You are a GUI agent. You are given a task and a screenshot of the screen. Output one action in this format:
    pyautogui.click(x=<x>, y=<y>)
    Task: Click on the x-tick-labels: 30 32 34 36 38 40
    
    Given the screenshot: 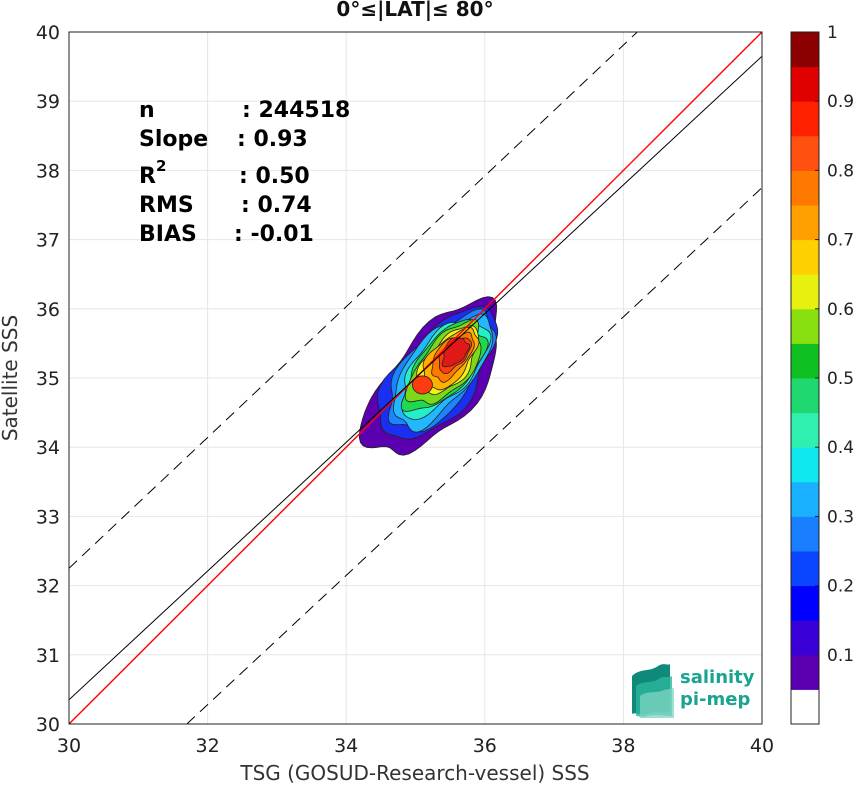 What is the action you would take?
    pyautogui.click(x=415, y=746)
    